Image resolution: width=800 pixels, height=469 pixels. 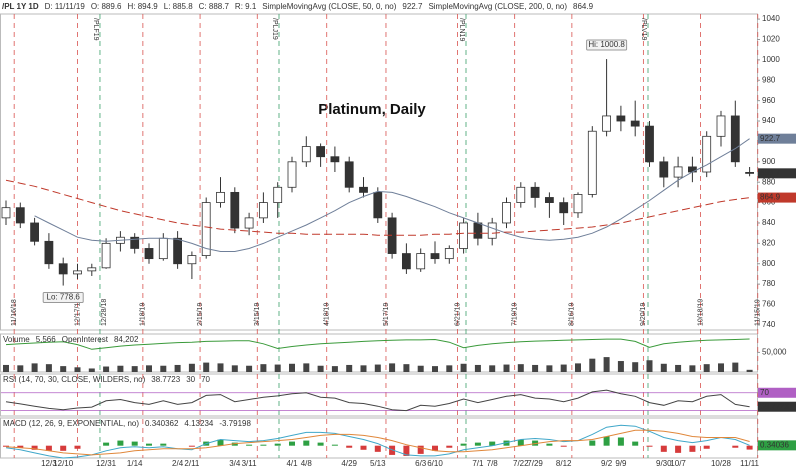 I want to click on header-text: 0.340362, so click(x=162, y=423).